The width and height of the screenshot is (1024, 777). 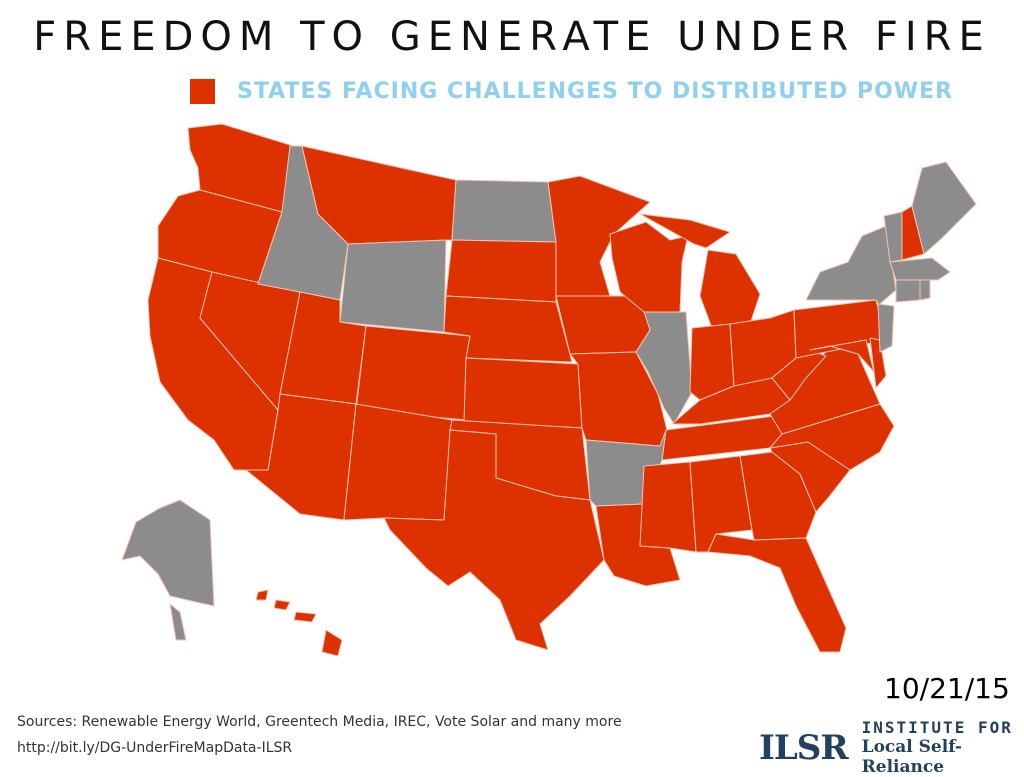 What do you see at coordinates (299, 623) in the screenshot?
I see `state-hawaii` at bounding box center [299, 623].